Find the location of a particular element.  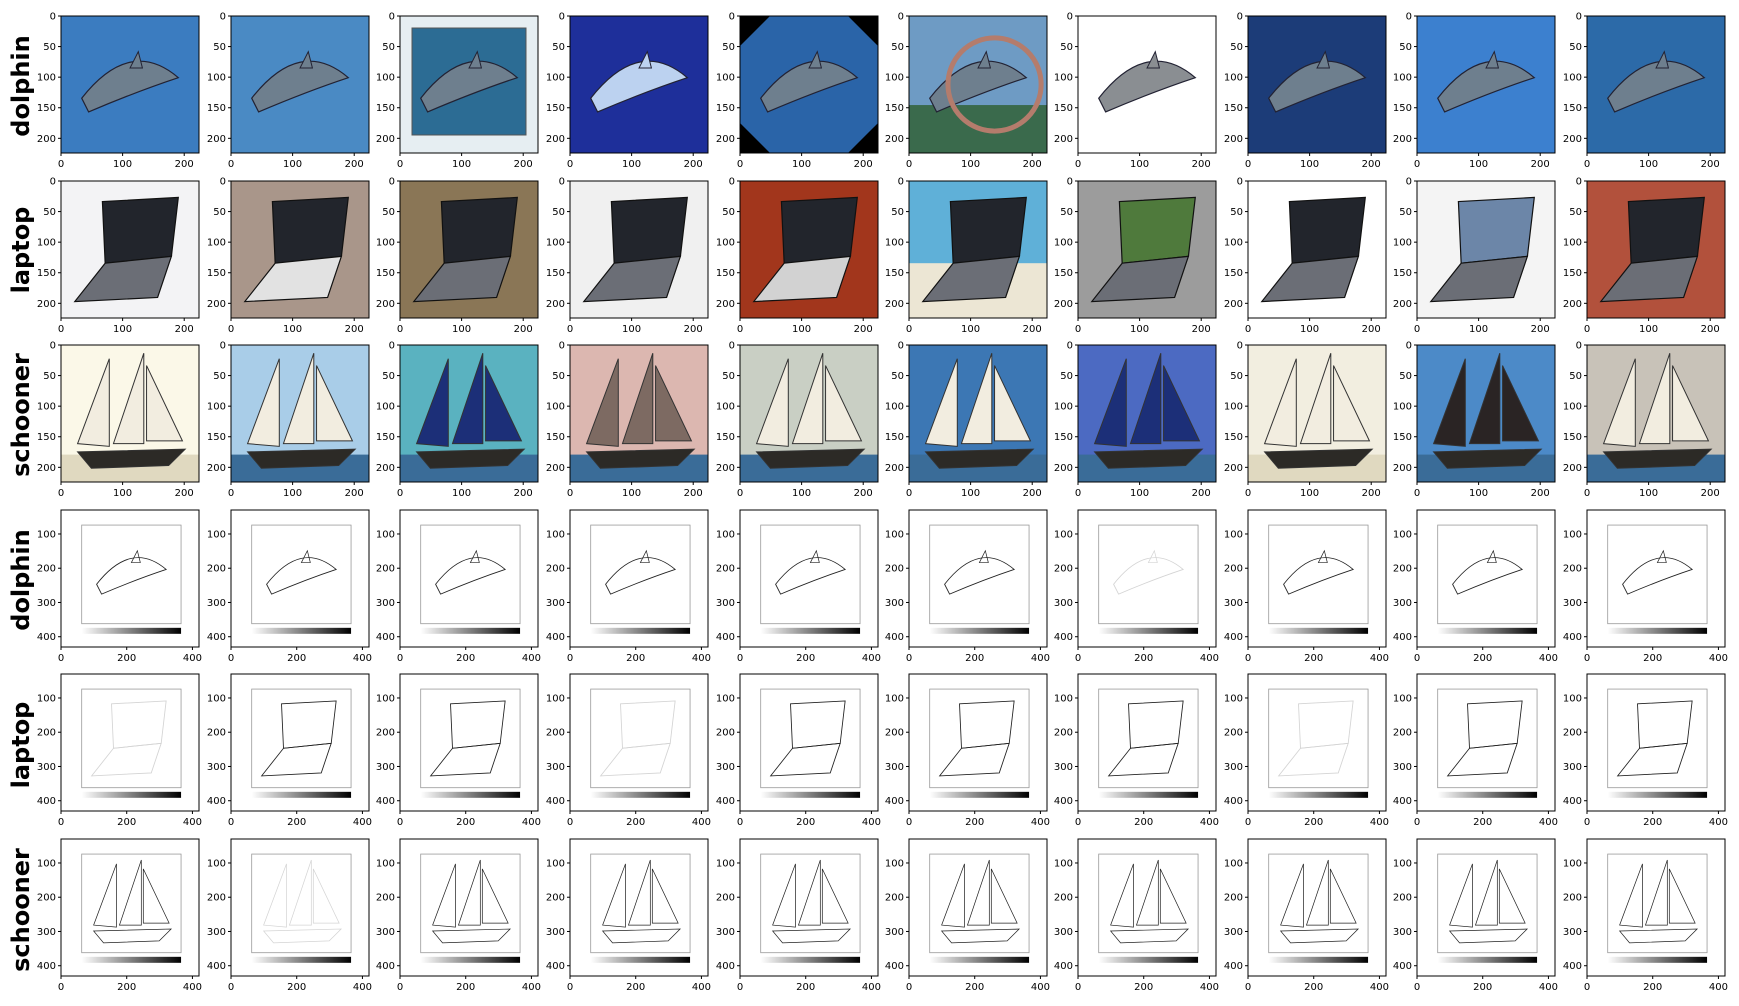

laptop-screen is located at coordinates (479, 230).